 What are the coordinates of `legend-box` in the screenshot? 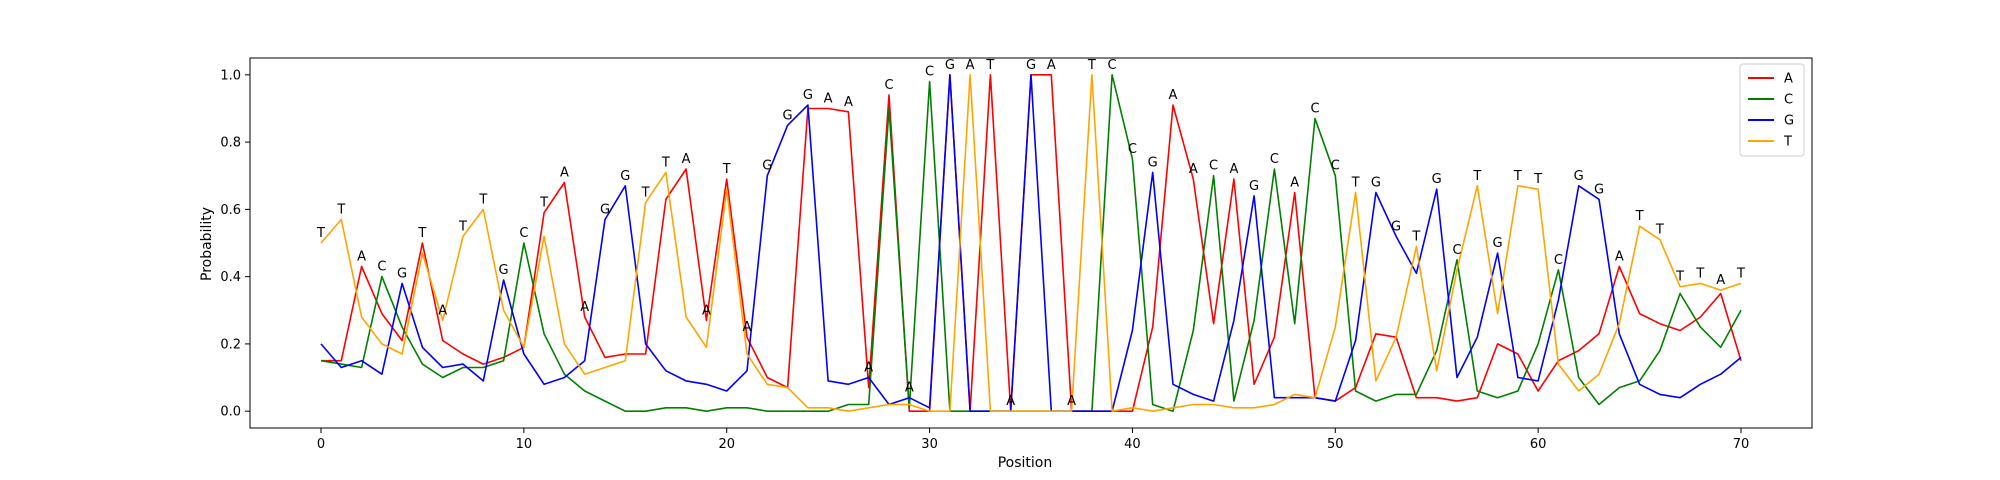 It's located at (1772, 110).